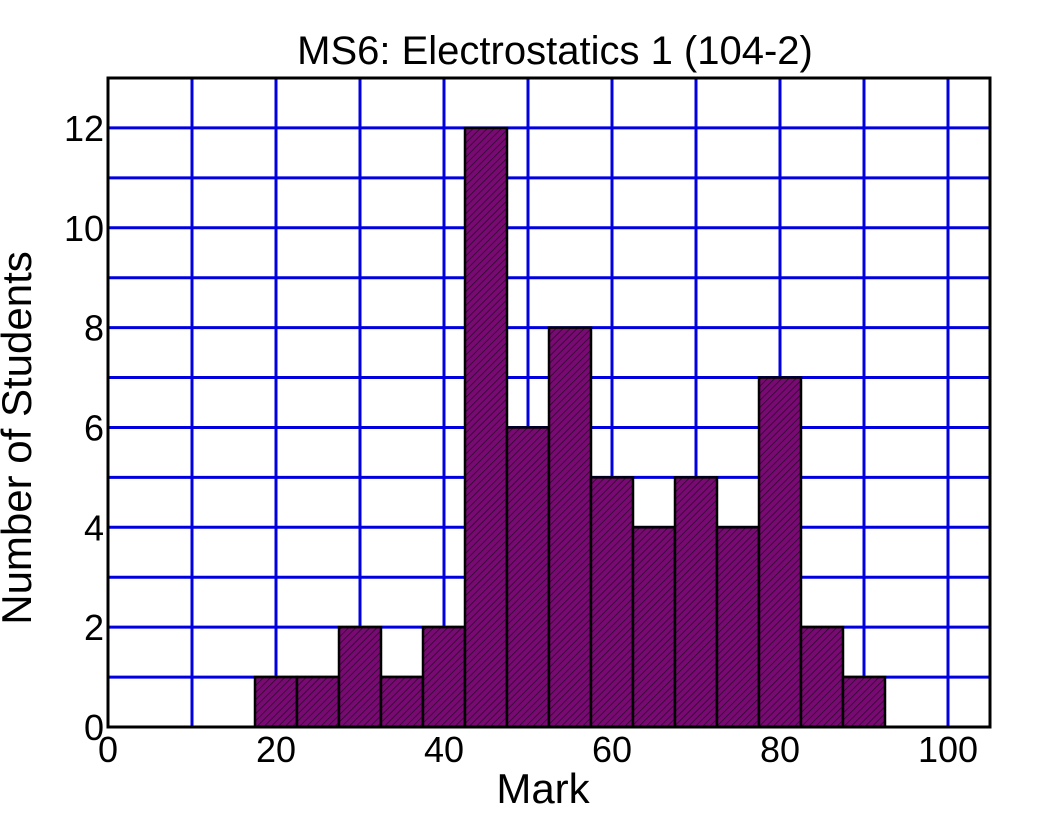 This screenshot has height=825, width=1050. Describe the element at coordinates (108, 749) in the screenshot. I see `x-tick-label: 0` at that location.